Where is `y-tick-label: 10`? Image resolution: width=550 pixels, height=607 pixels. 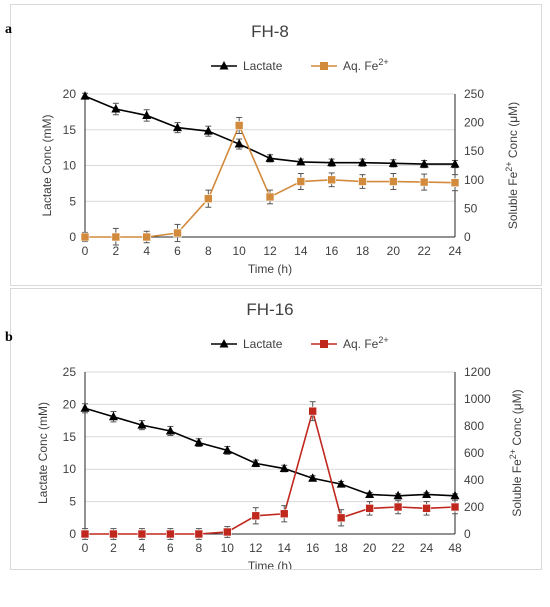 y-tick-label: 10 is located at coordinates (70, 166).